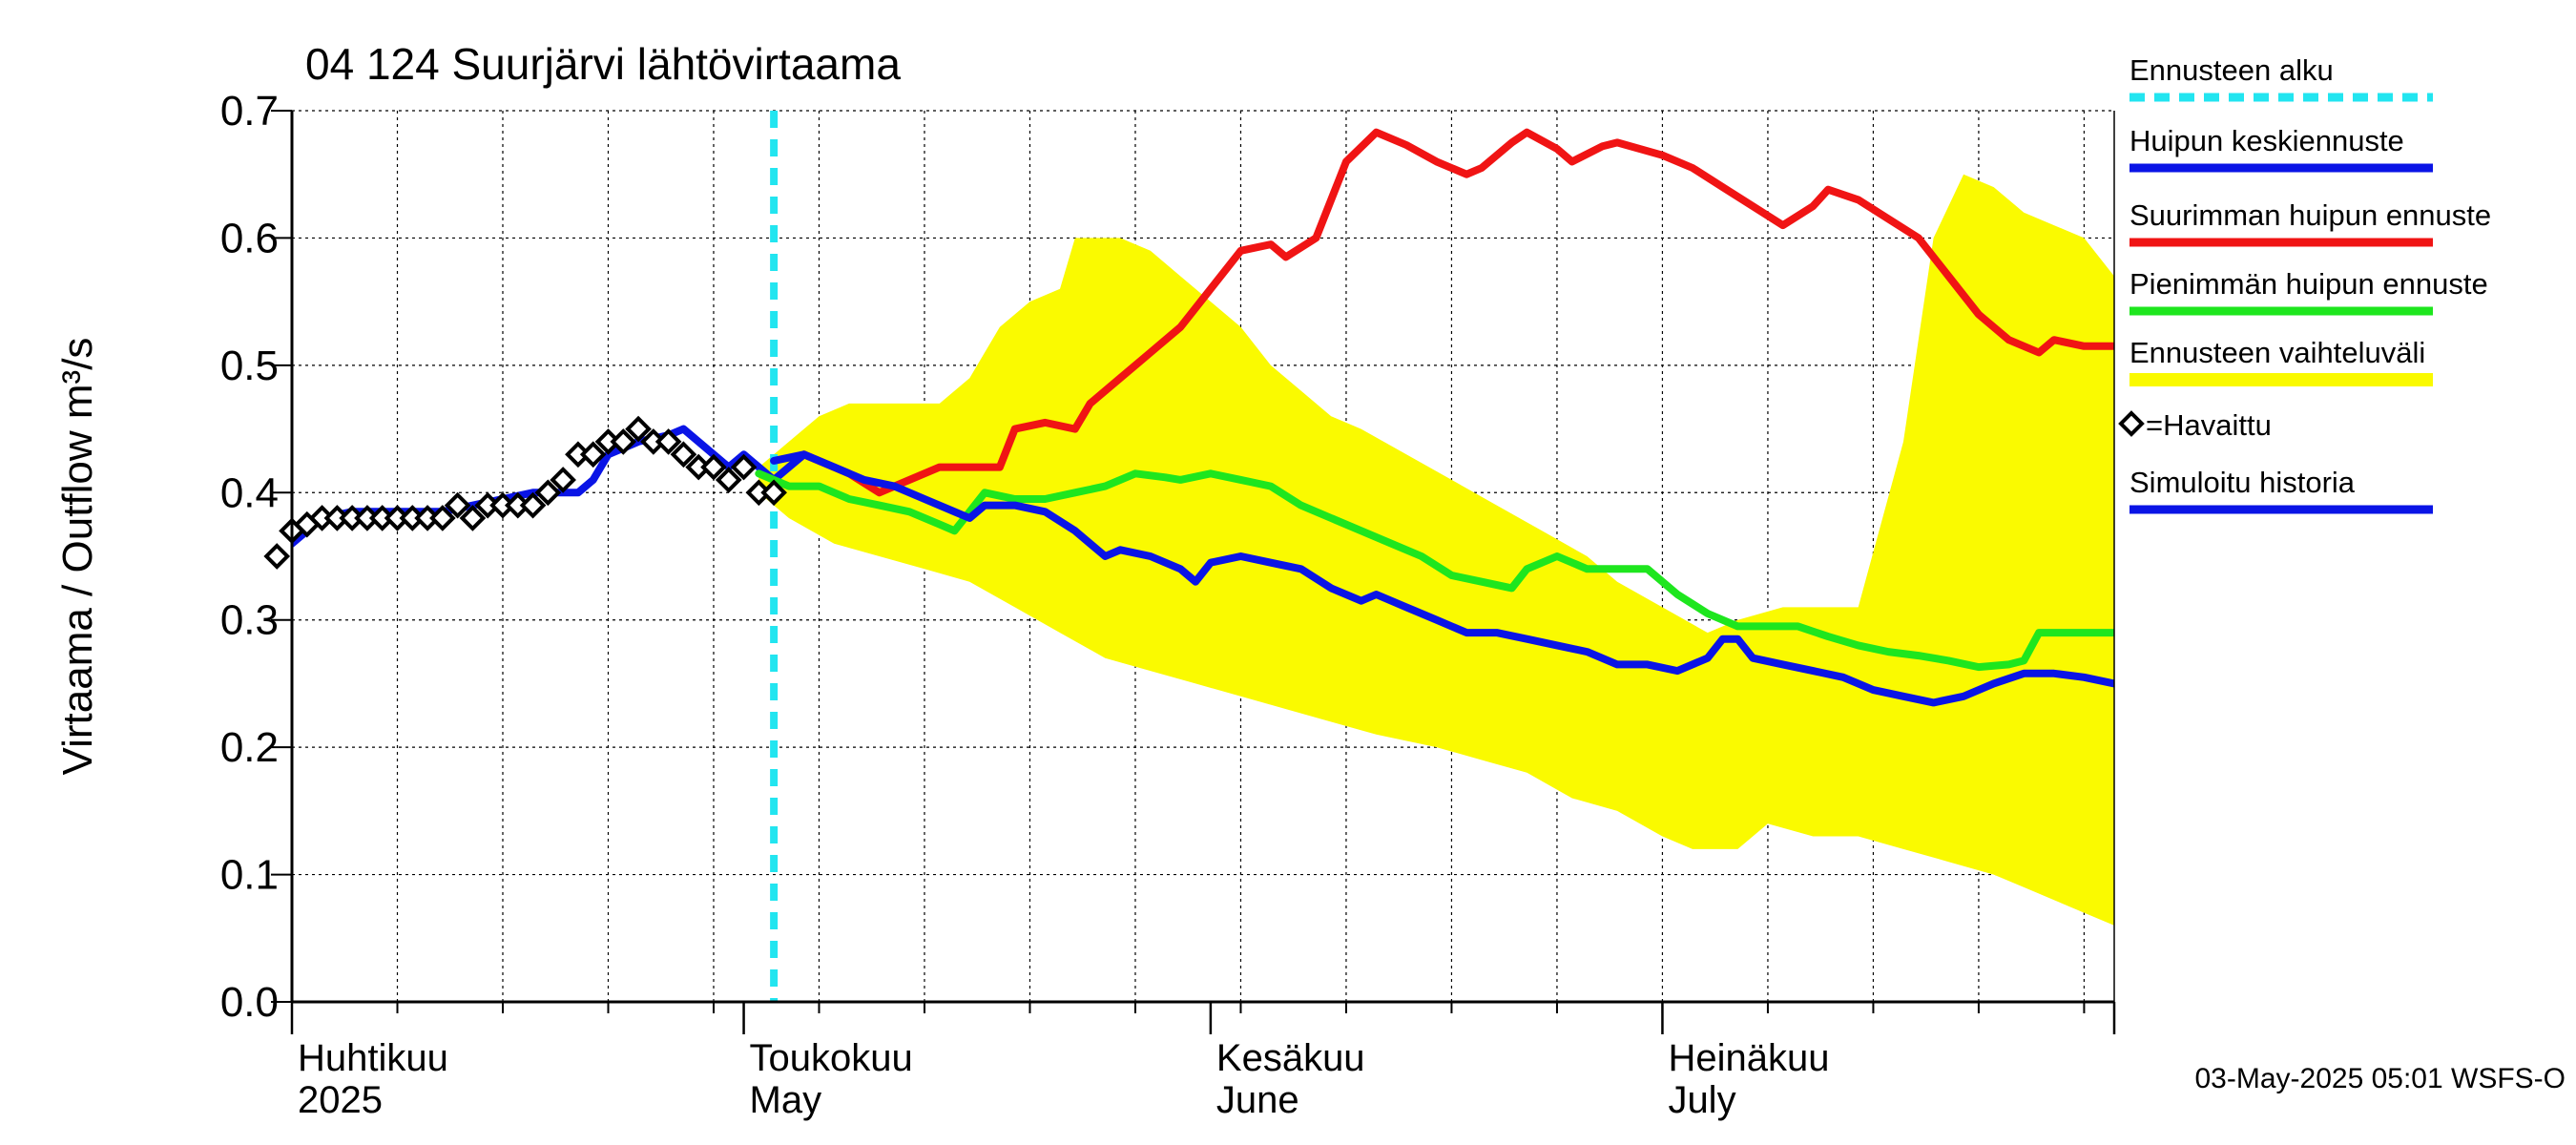 The image size is (2576, 1145). I want to click on legend-label: =Havaittu, so click(2209, 425).